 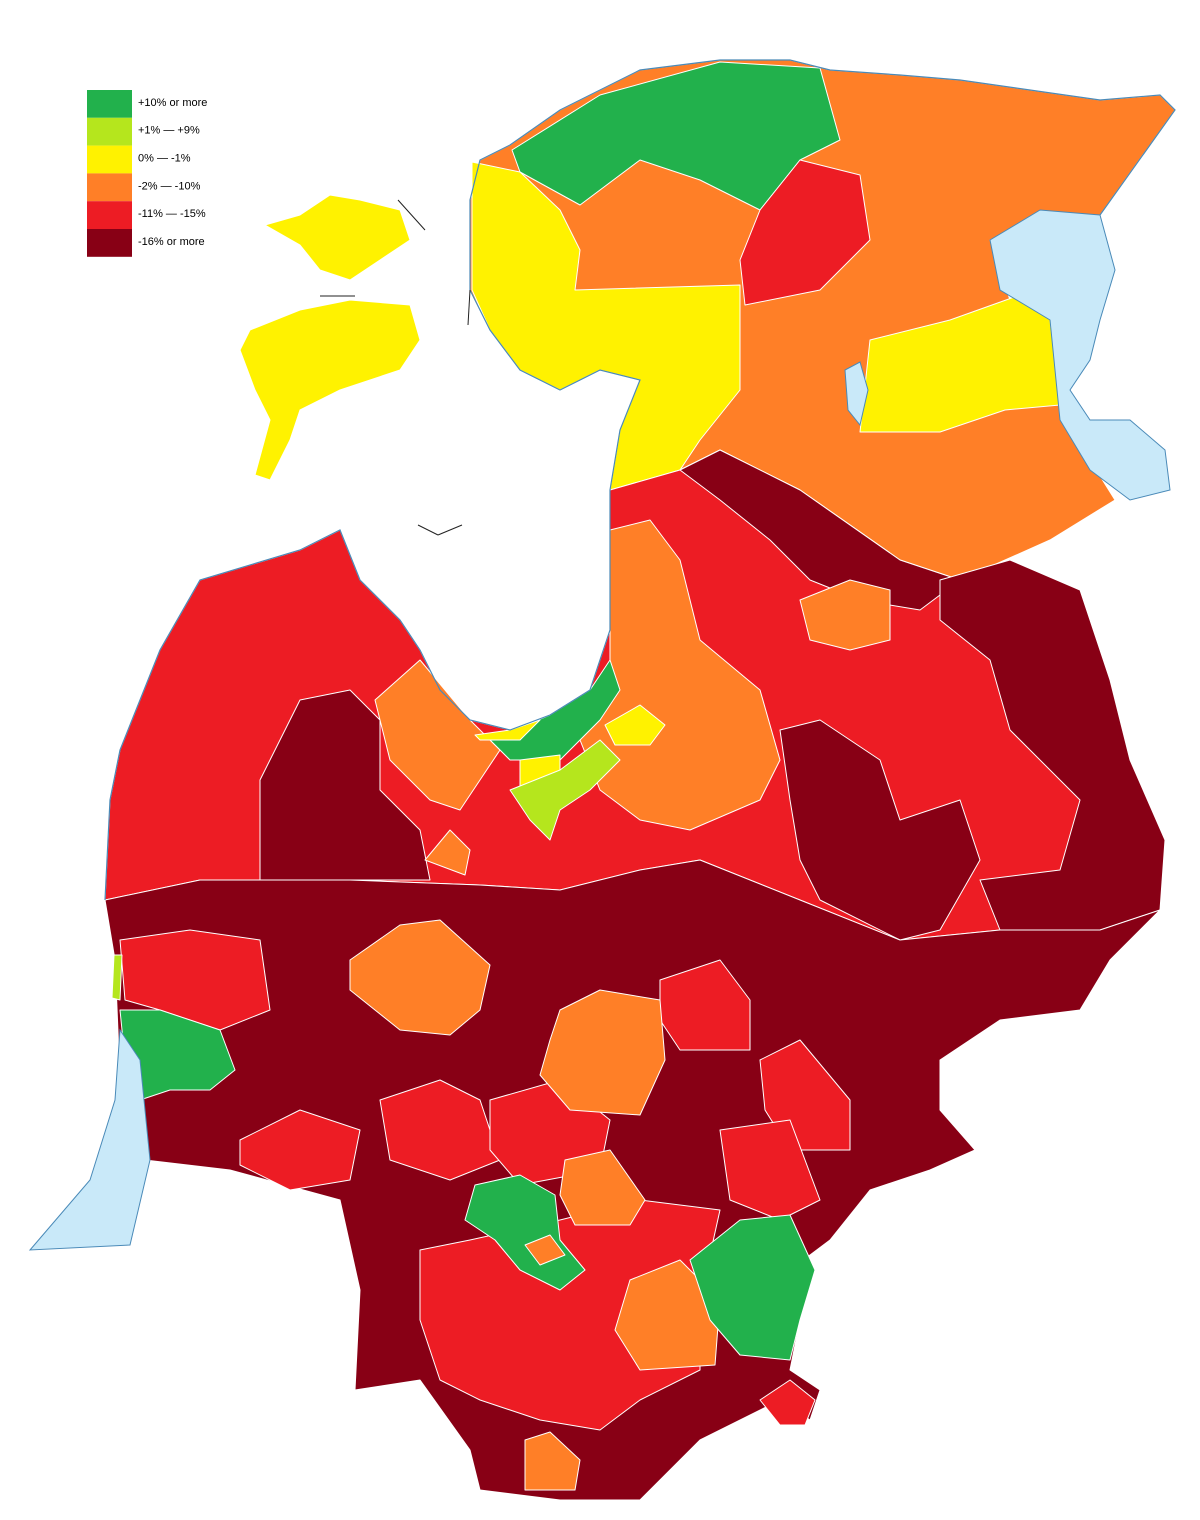 I want to click on legend-label: 0% — -1%, so click(x=164, y=159).